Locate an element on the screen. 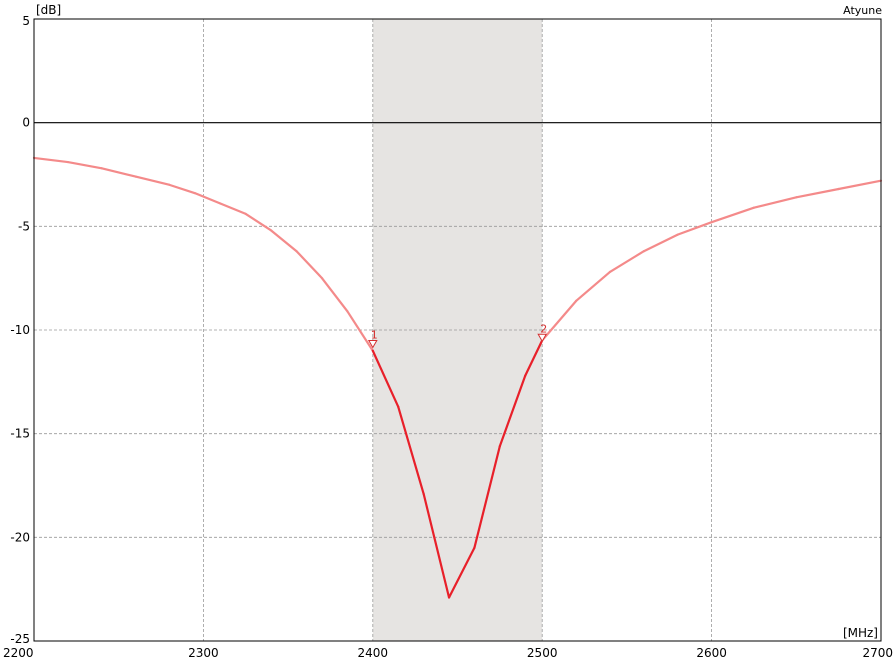 The height and width of the screenshot is (663, 895). x-tick-label: 2600 is located at coordinates (711, 653).